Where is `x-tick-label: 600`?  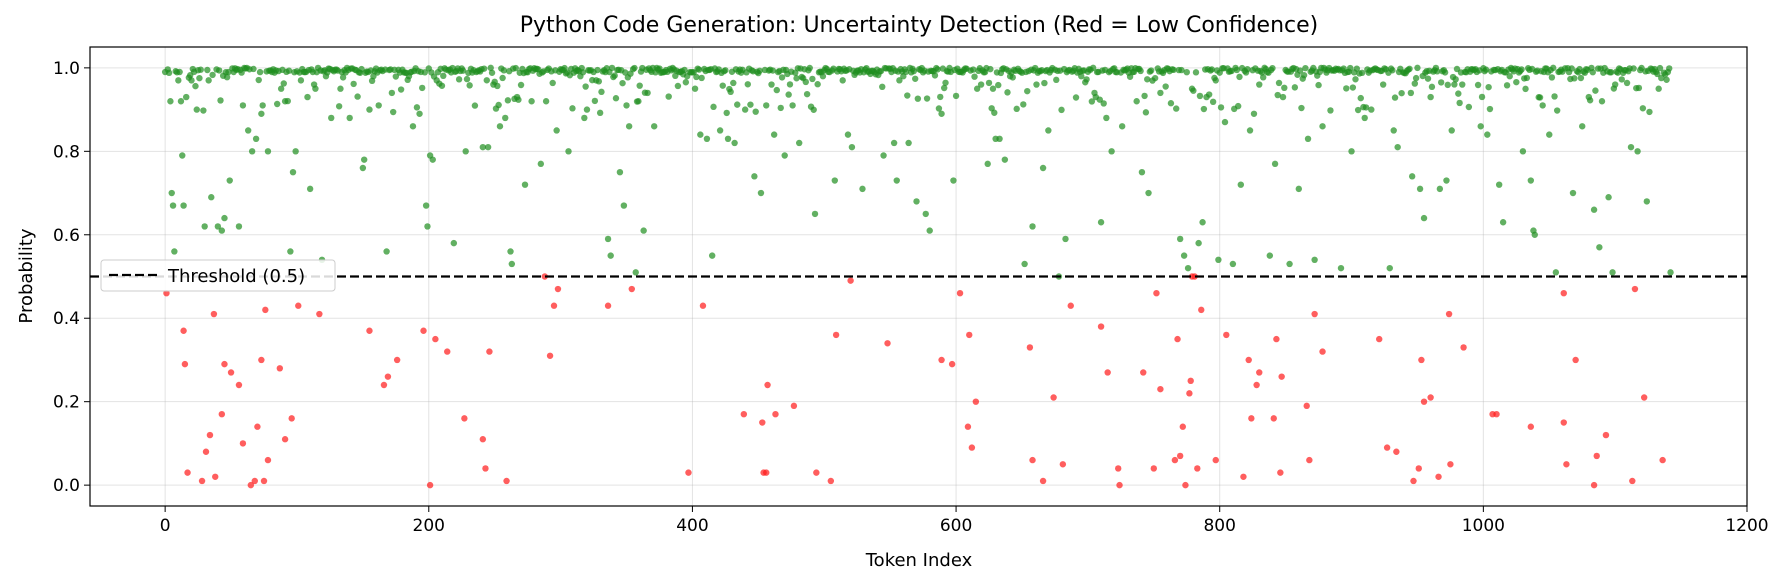
x-tick-label: 600 is located at coordinates (956, 526).